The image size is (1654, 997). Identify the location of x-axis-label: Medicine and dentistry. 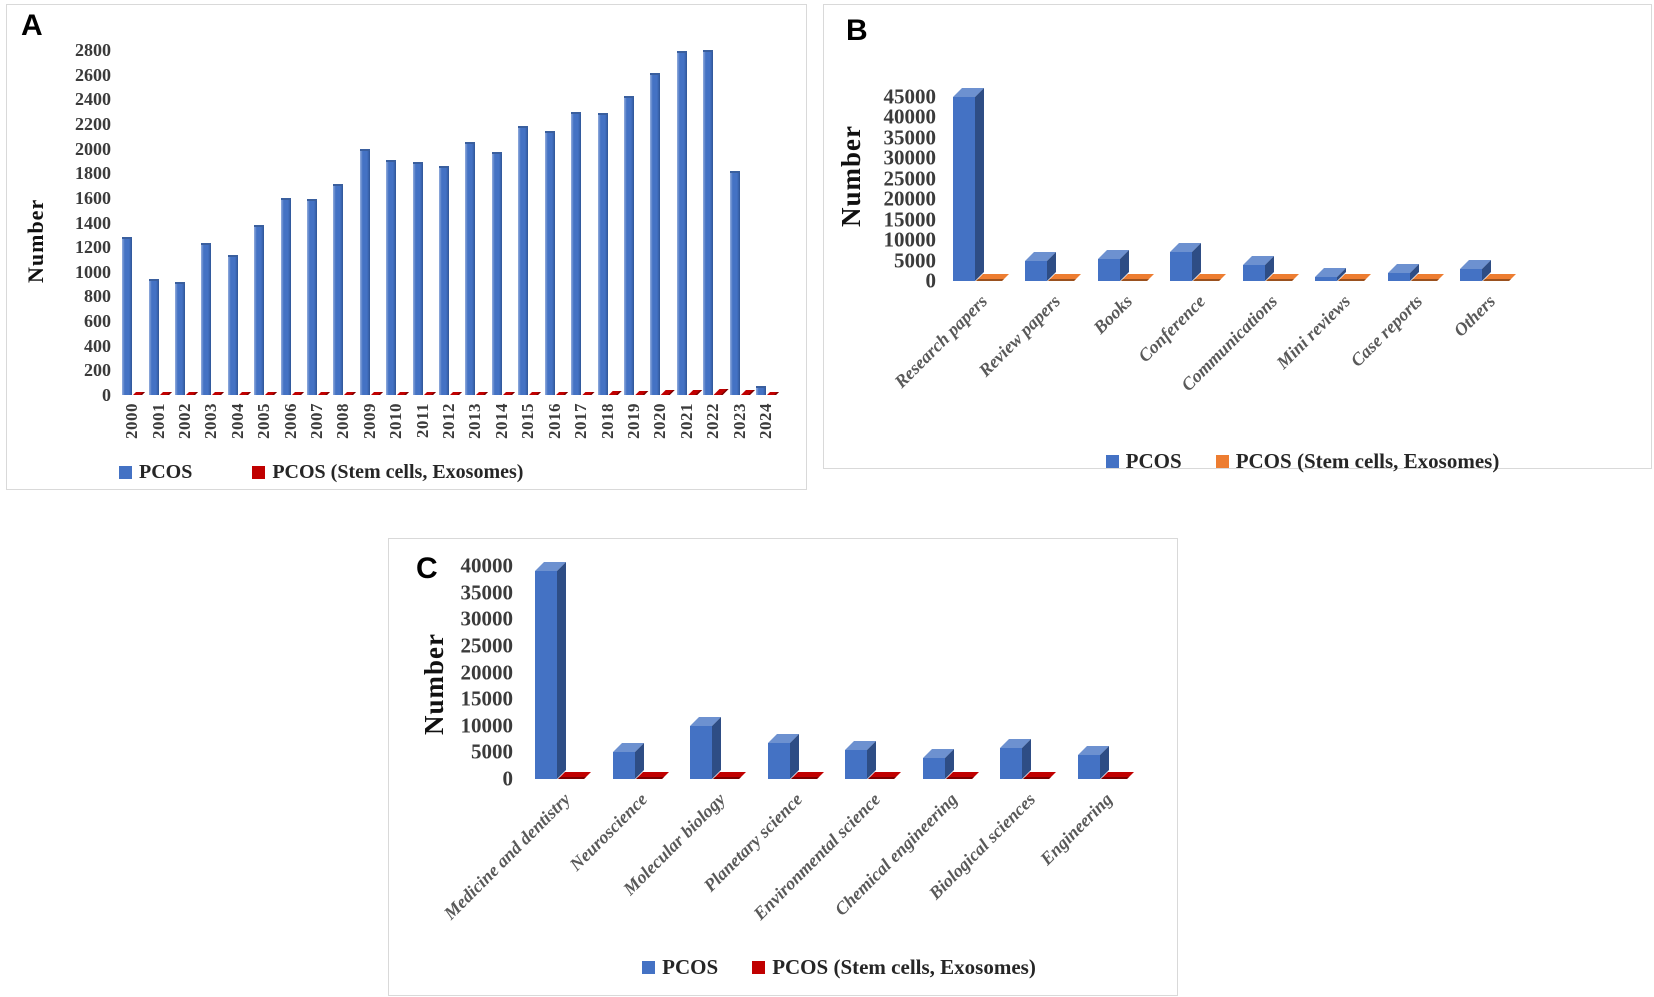
(519, 870).